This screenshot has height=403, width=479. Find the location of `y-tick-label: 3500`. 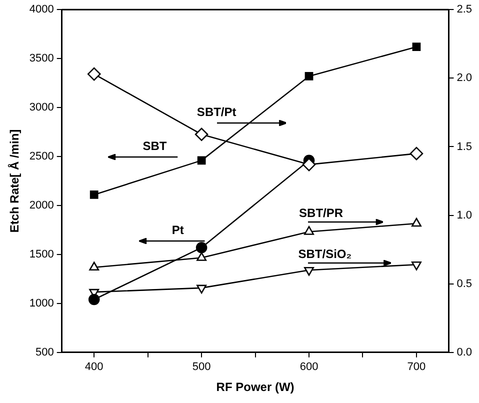

y-tick-label: 3500 is located at coordinates (41, 58).